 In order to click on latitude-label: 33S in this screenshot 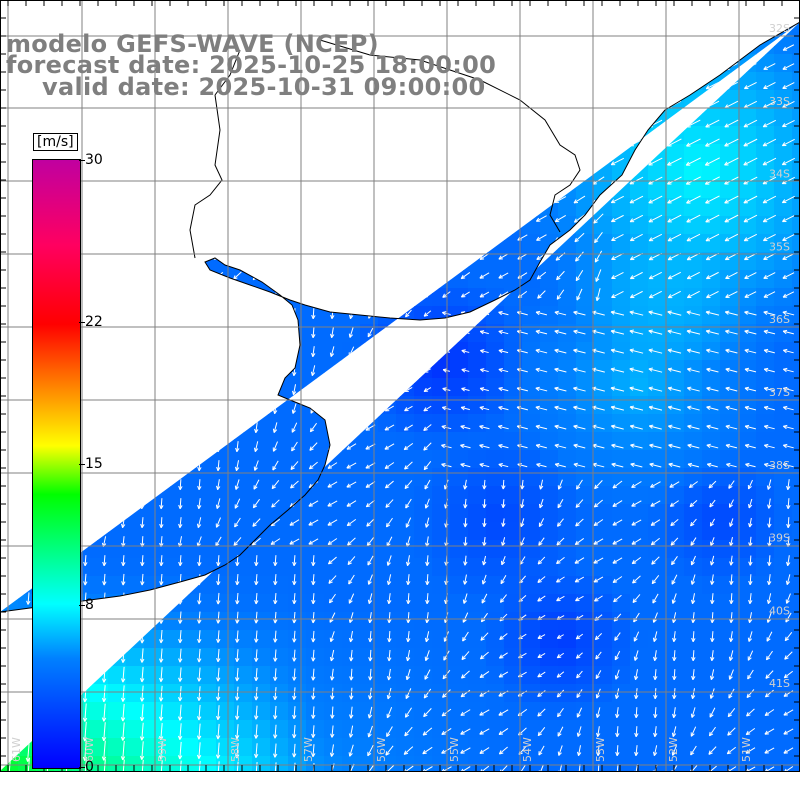, I will do `click(779, 101)`.